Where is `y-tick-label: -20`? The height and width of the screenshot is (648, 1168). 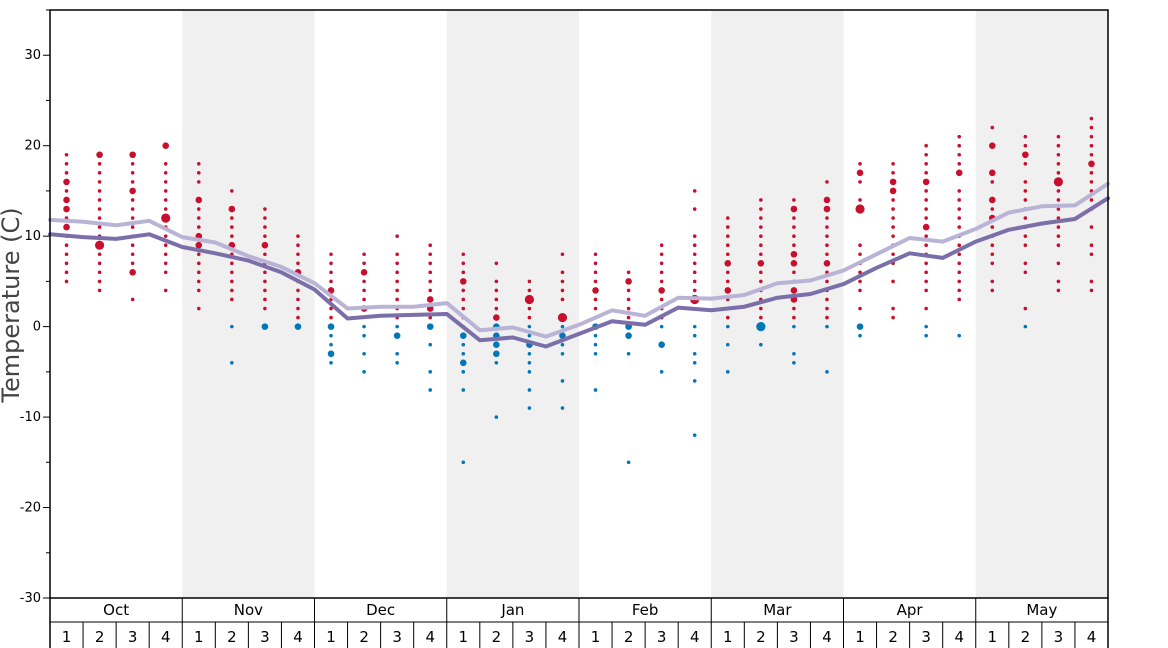 y-tick-label: -20 is located at coordinates (30, 508).